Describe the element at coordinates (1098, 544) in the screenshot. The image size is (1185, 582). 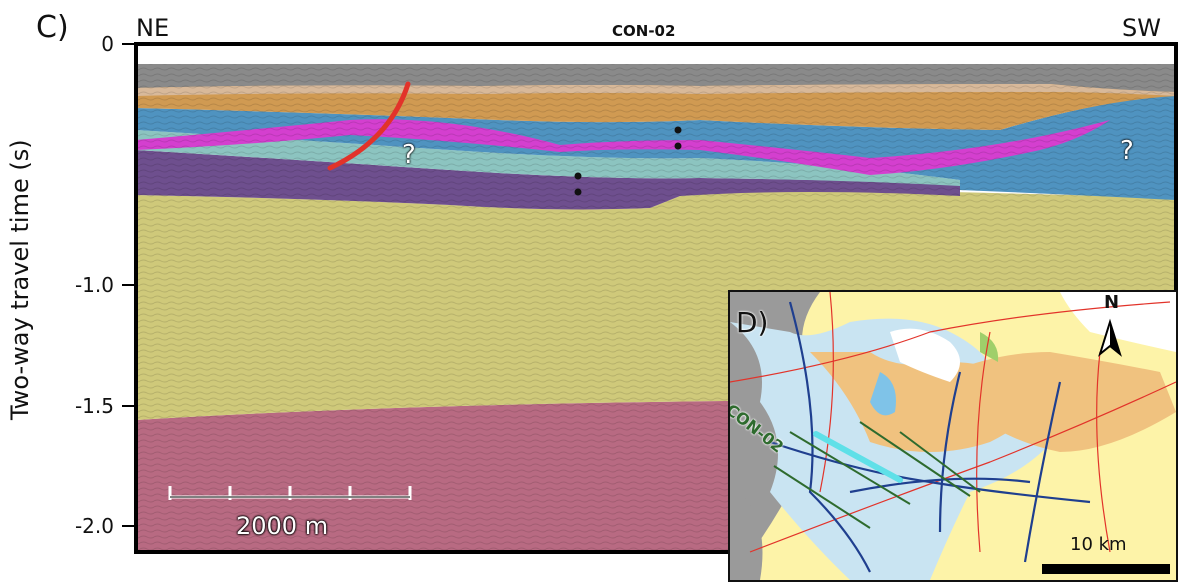
I see `inset-scale-label: 10 km` at that location.